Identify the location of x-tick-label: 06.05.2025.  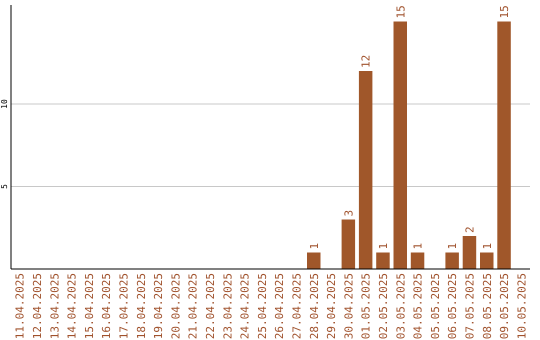
(453, 306).